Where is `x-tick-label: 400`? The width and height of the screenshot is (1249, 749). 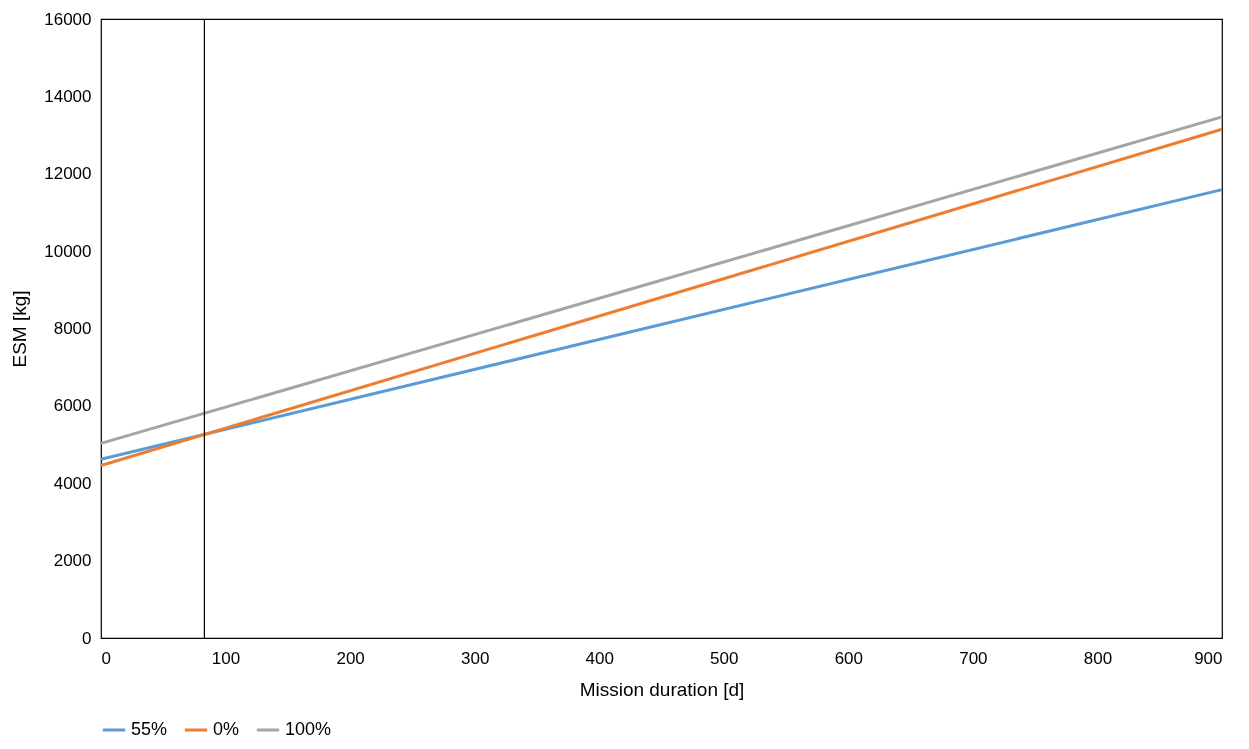
x-tick-label: 400 is located at coordinates (599, 658).